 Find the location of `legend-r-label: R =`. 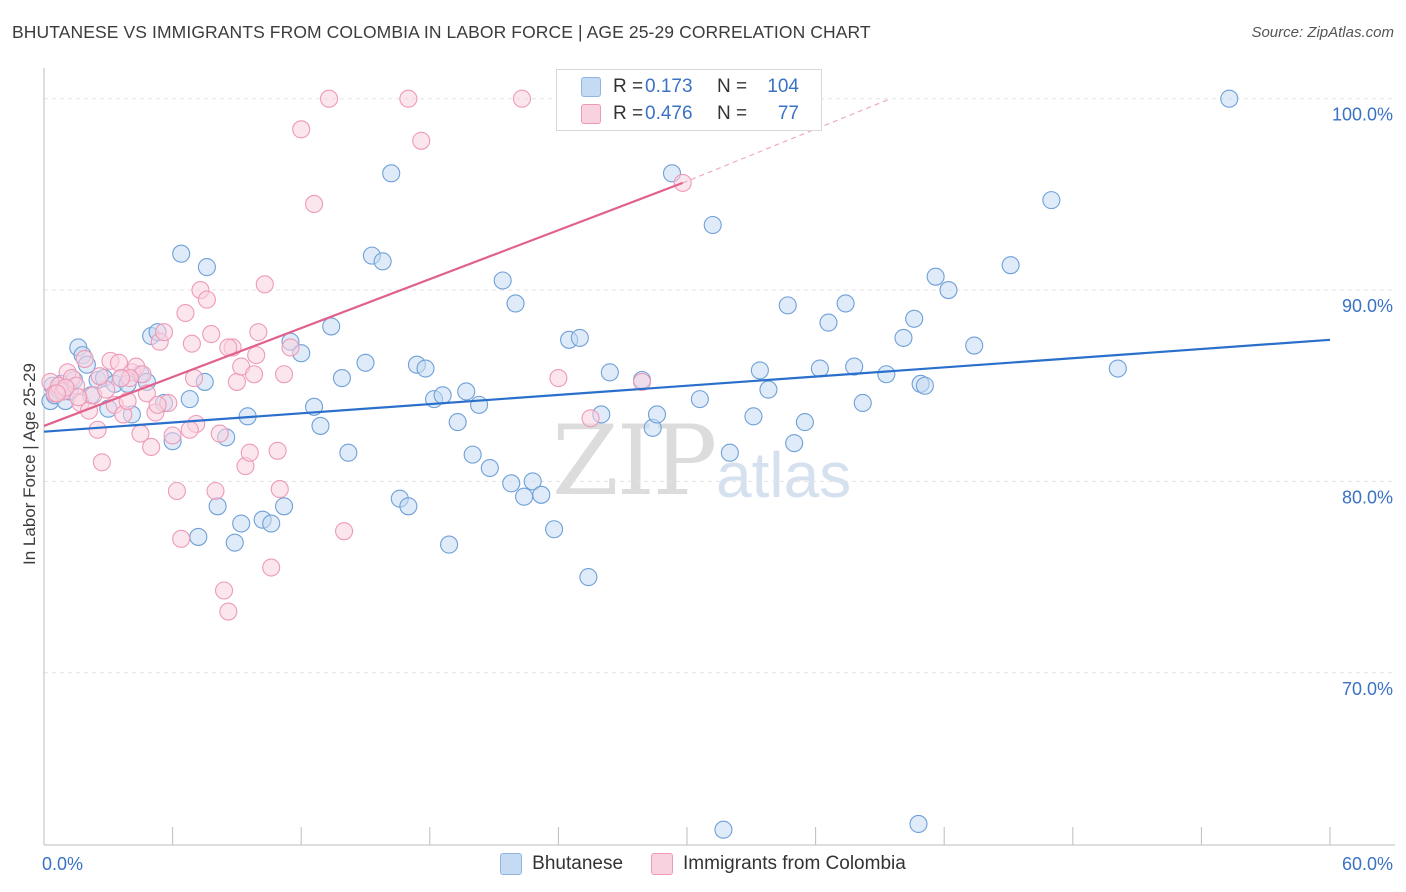

legend-r-label: R = is located at coordinates (628, 113).